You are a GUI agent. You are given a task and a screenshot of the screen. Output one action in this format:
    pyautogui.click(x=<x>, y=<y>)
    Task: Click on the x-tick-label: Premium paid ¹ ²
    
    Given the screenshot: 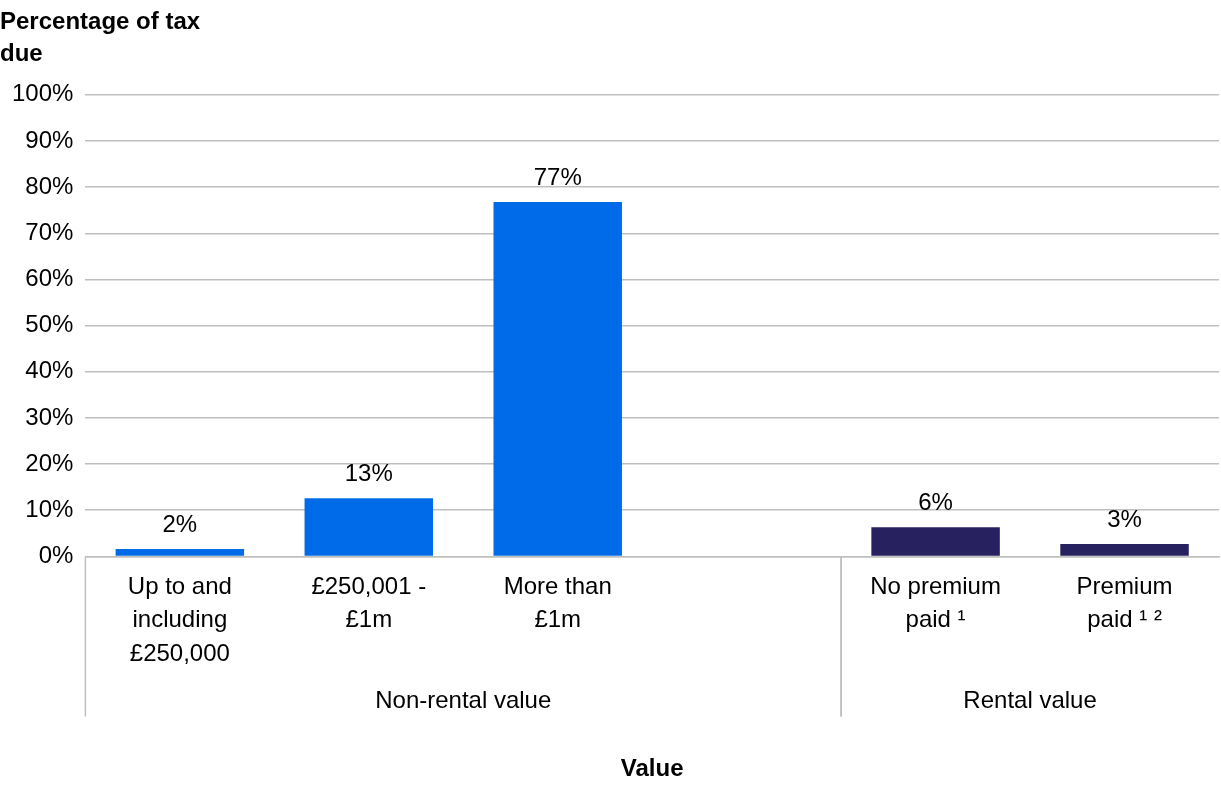 What is the action you would take?
    pyautogui.click(x=1124, y=602)
    